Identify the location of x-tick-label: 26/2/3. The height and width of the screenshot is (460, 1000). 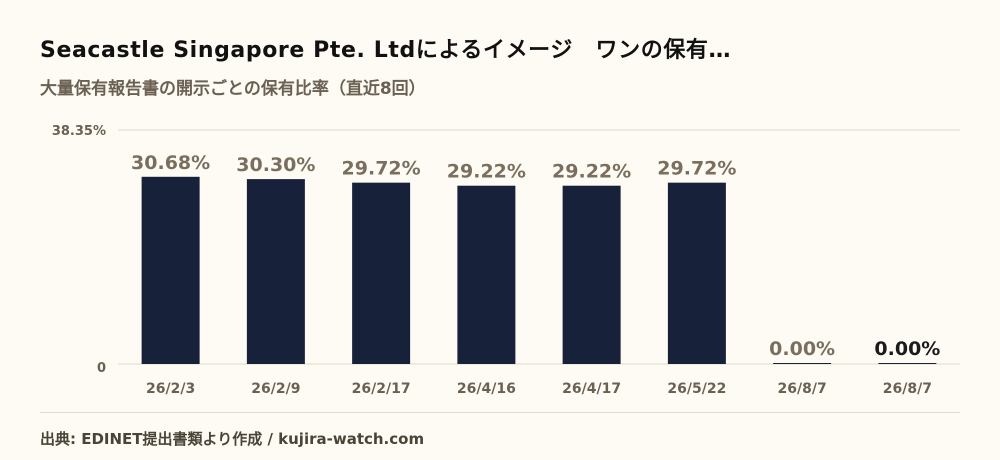
(170, 389).